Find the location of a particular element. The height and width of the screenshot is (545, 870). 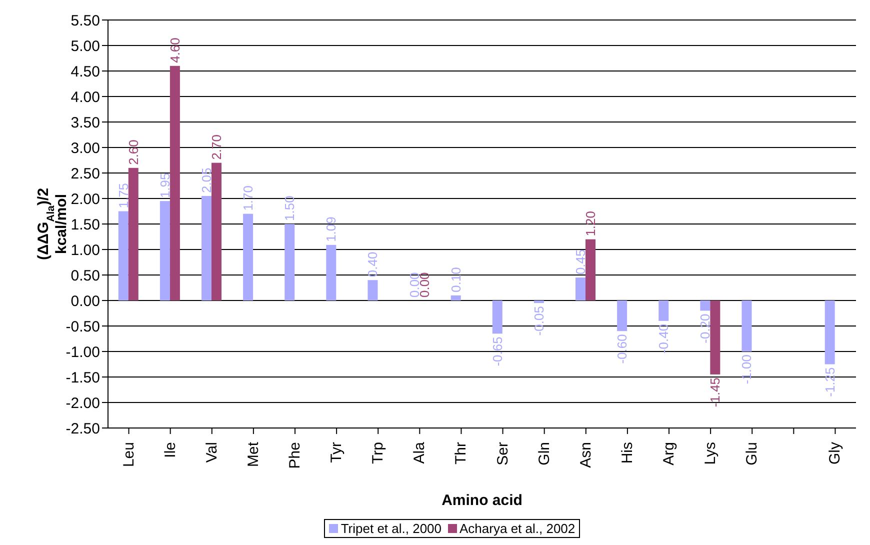

data-label: 1.70 is located at coordinates (248, 198).